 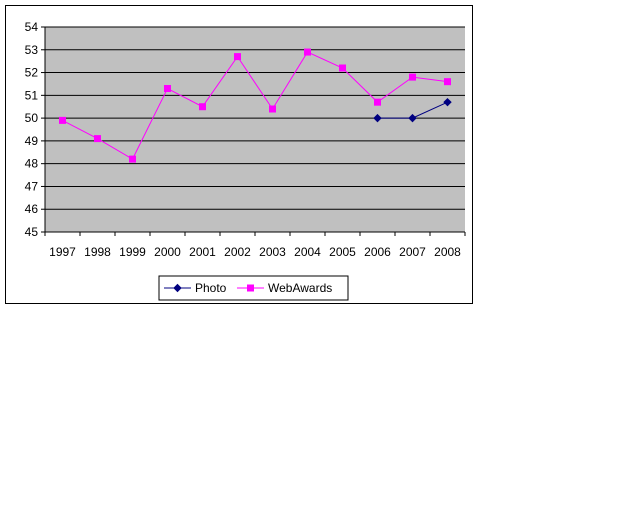 What do you see at coordinates (412, 110) in the screenshot?
I see `series-photo` at bounding box center [412, 110].